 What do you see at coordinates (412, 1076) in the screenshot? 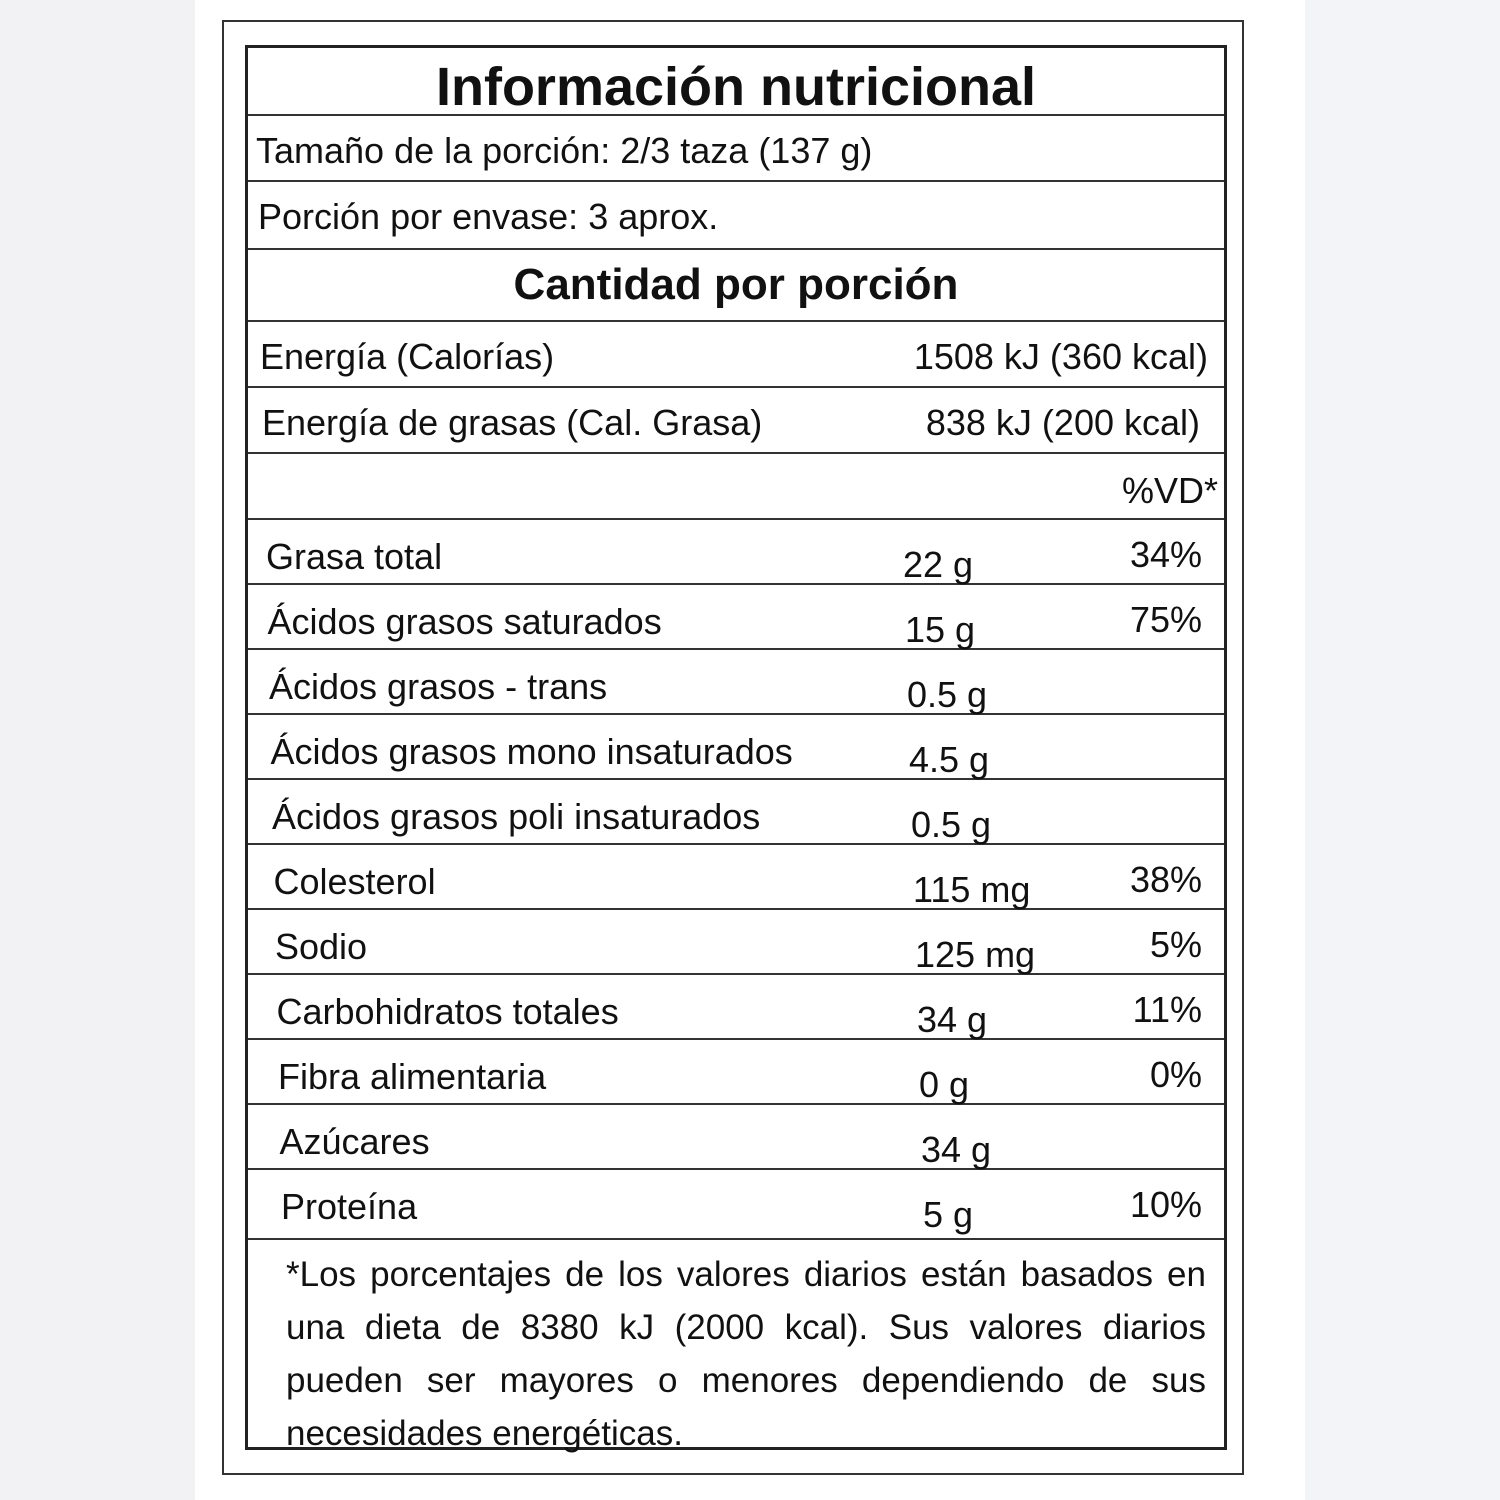
I see `nutrient-label: Fibra alimentaria` at bounding box center [412, 1076].